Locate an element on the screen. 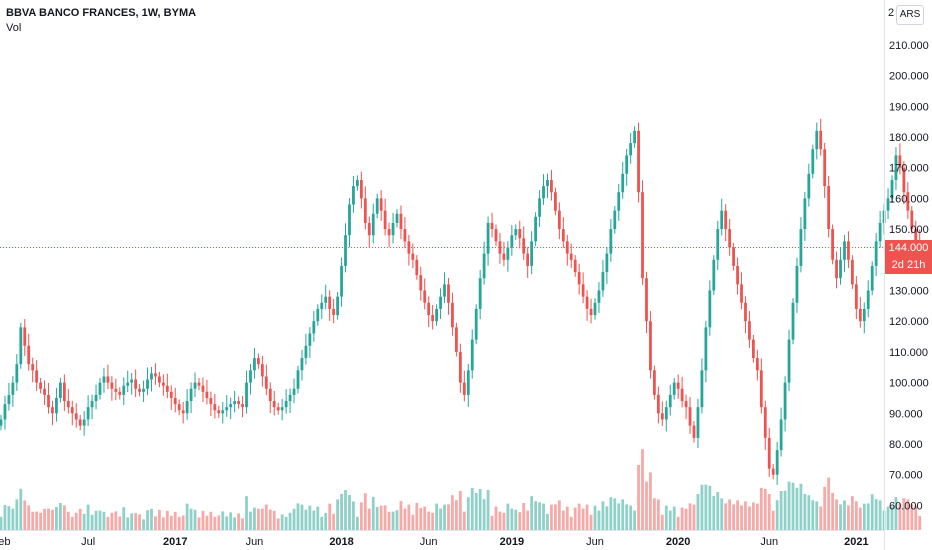  time-tick-label: Jun is located at coordinates (255, 542).